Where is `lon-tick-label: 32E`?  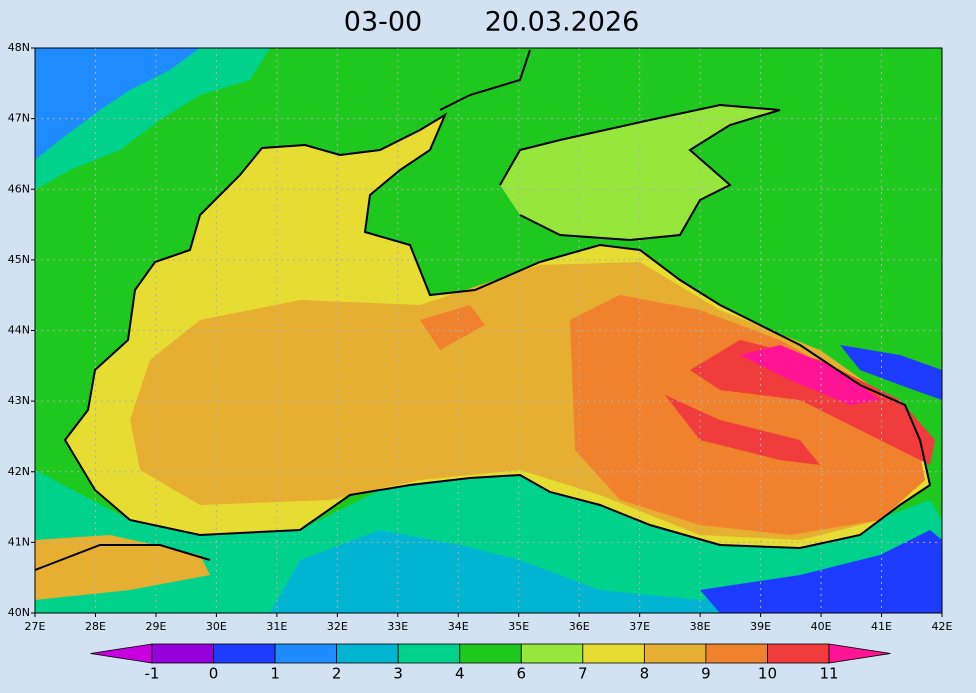
lon-tick-label: 32E is located at coordinates (337, 626).